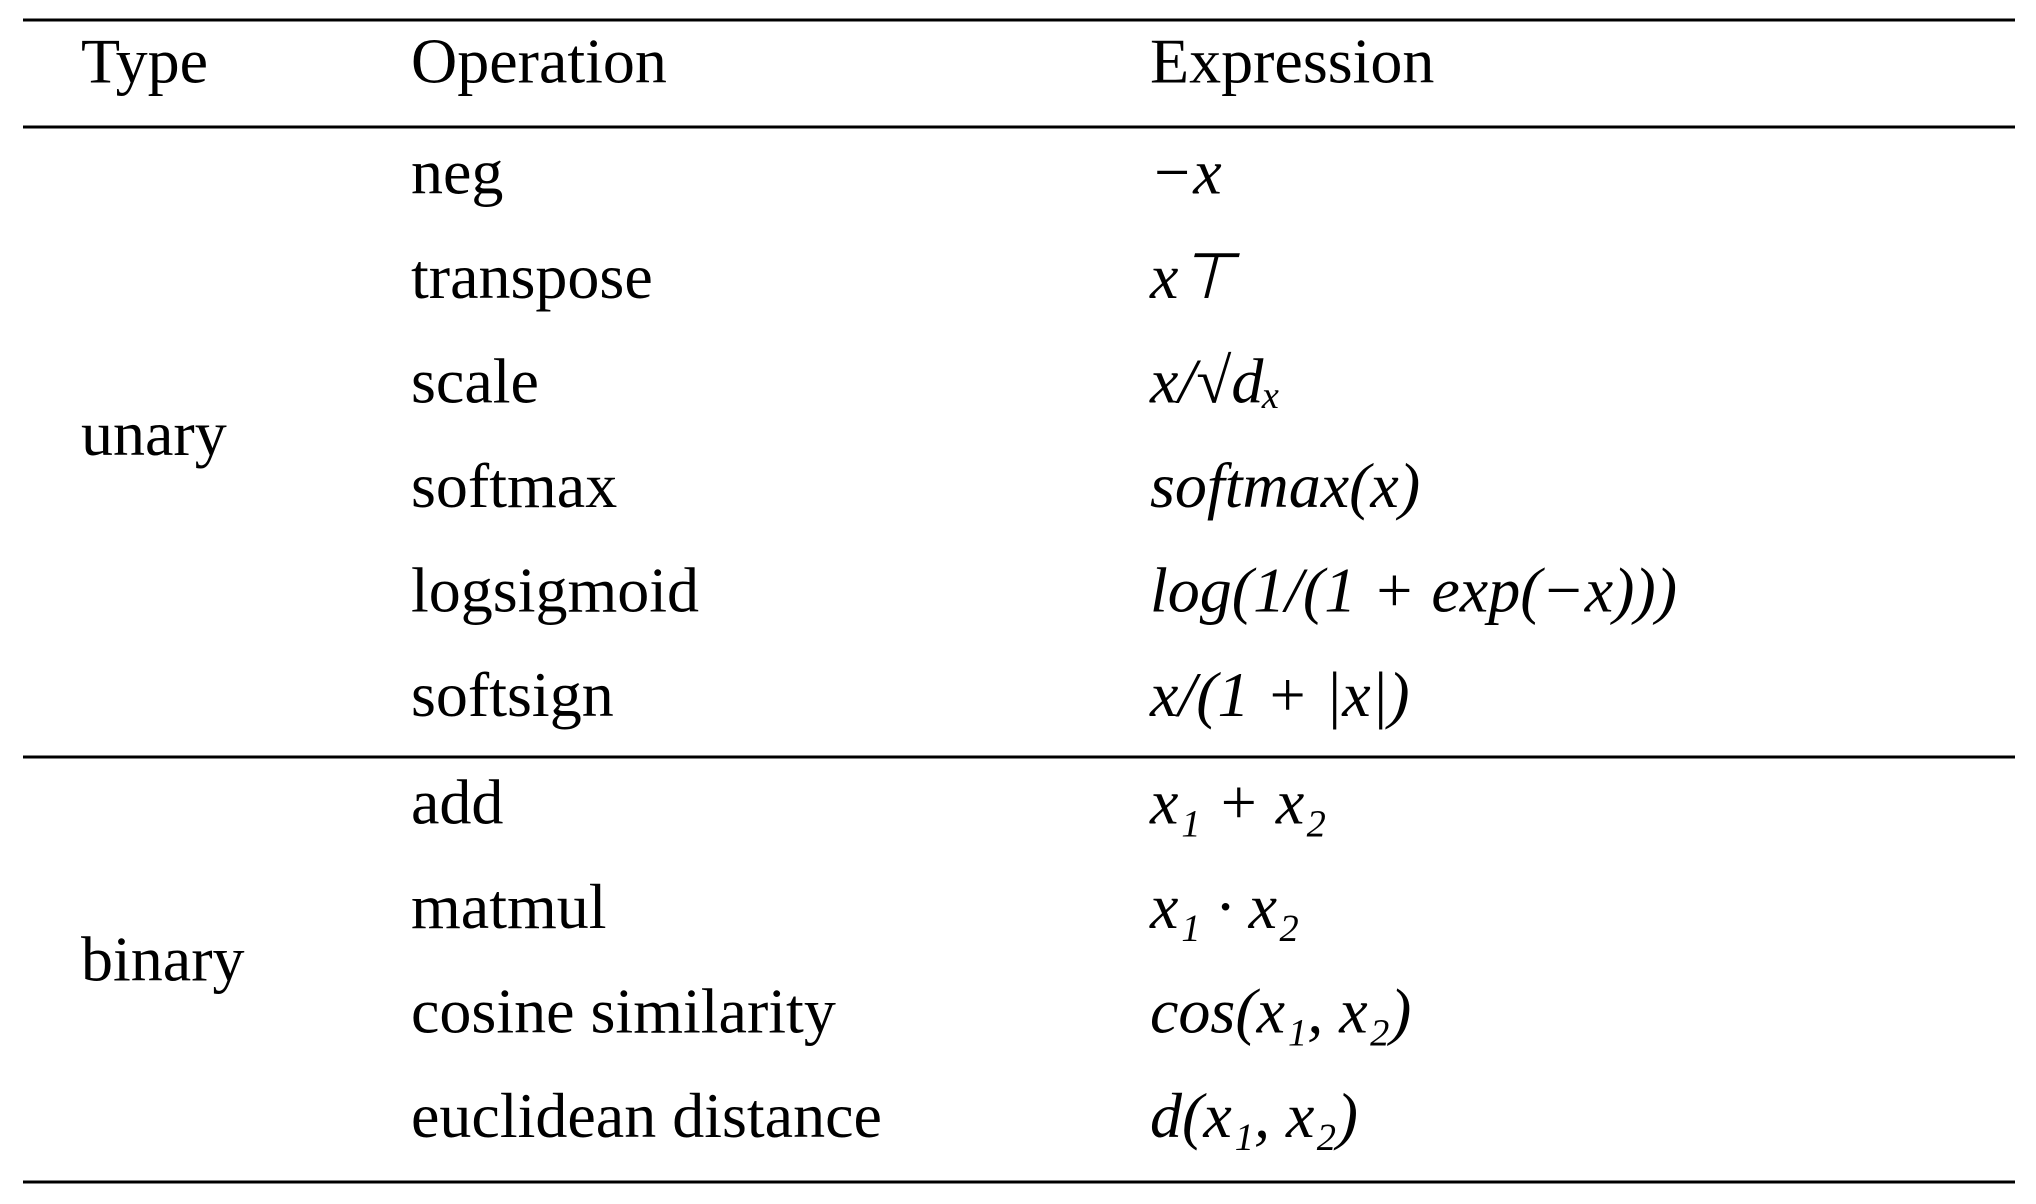  I want to click on operation-cell: matmul, so click(509, 906).